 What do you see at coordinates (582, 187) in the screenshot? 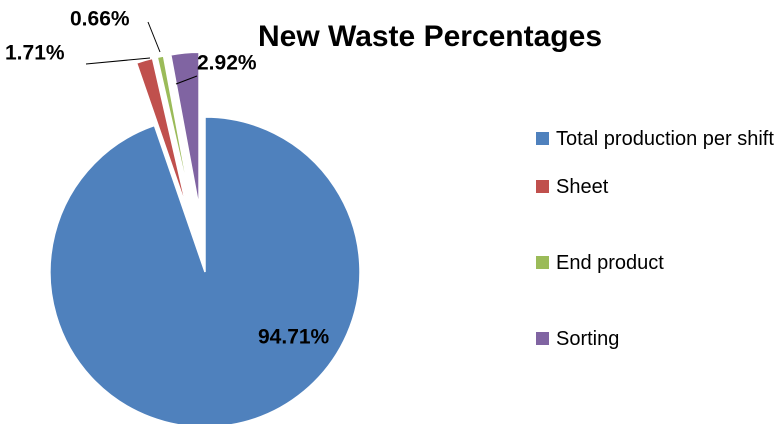
I see `legend-label: Sheet` at bounding box center [582, 187].